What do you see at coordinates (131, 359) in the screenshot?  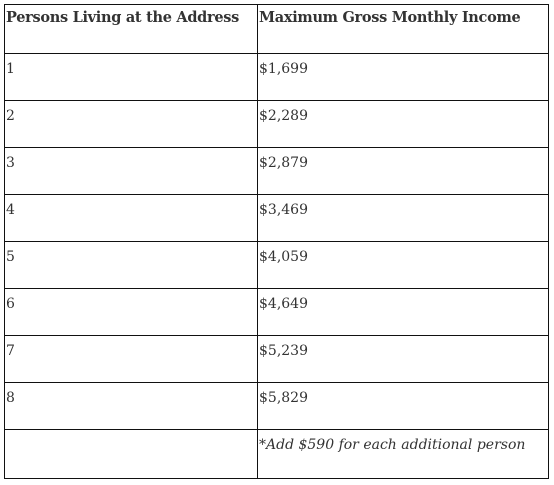 I see `persons-cell: 7` at bounding box center [131, 359].